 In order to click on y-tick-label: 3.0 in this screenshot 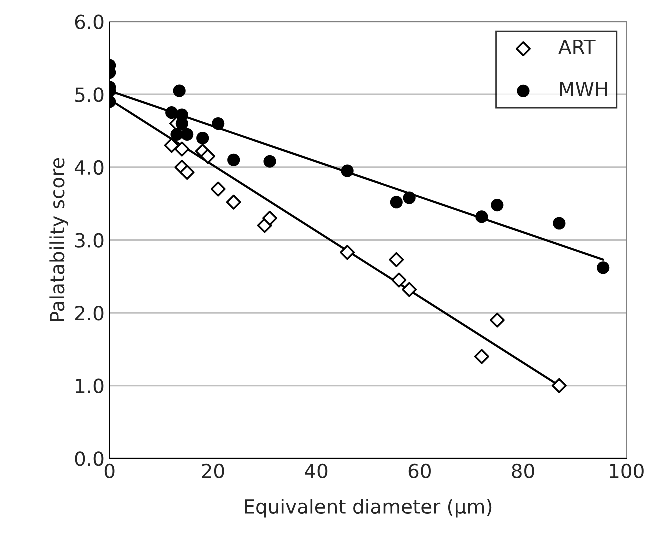, I will do `click(90, 240)`.